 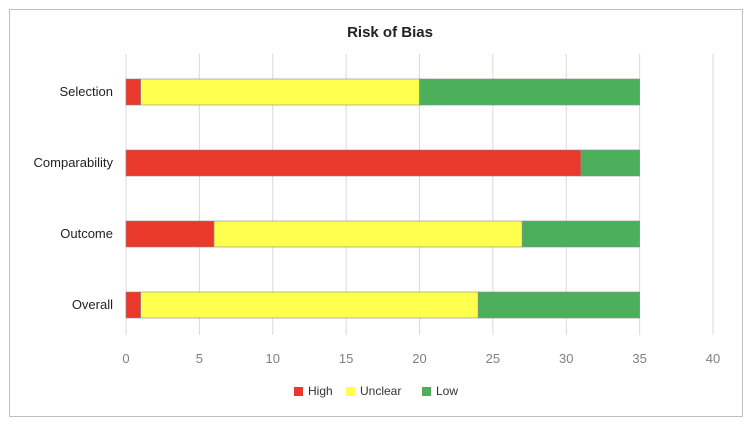 I want to click on x-tick-labels: 0 5 10 15 20 25 30 35 40, so click(x=421, y=358).